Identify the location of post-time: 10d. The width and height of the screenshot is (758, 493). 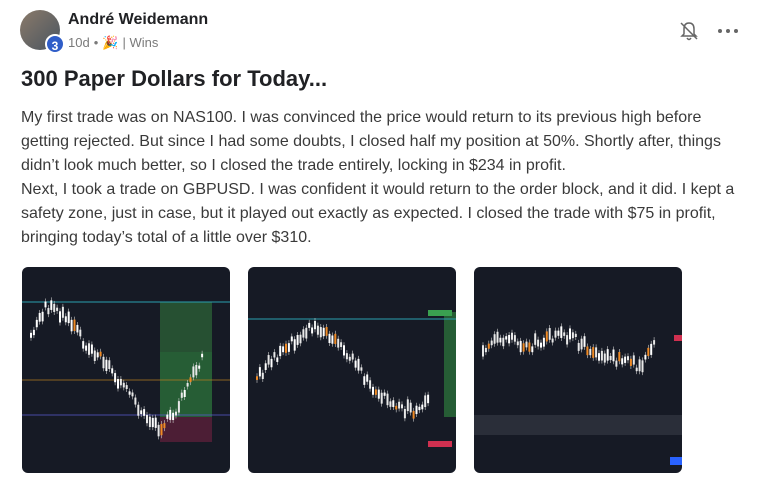
(79, 42).